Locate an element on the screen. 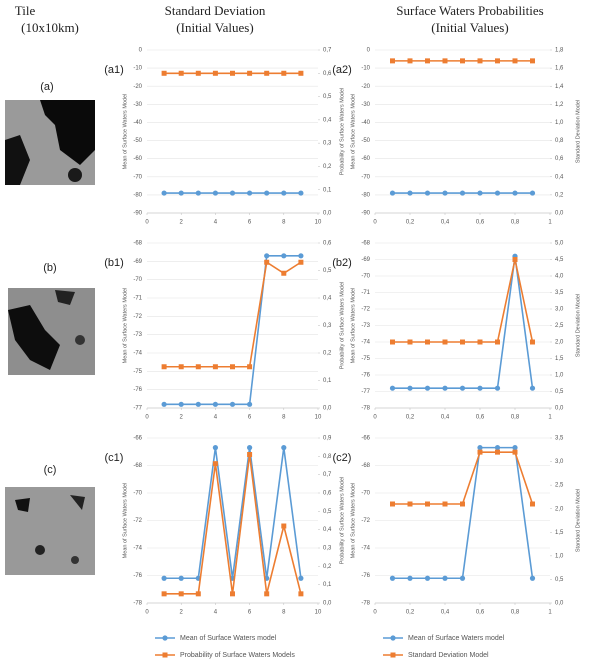  x-tick-label: 4 is located at coordinates (216, 613).